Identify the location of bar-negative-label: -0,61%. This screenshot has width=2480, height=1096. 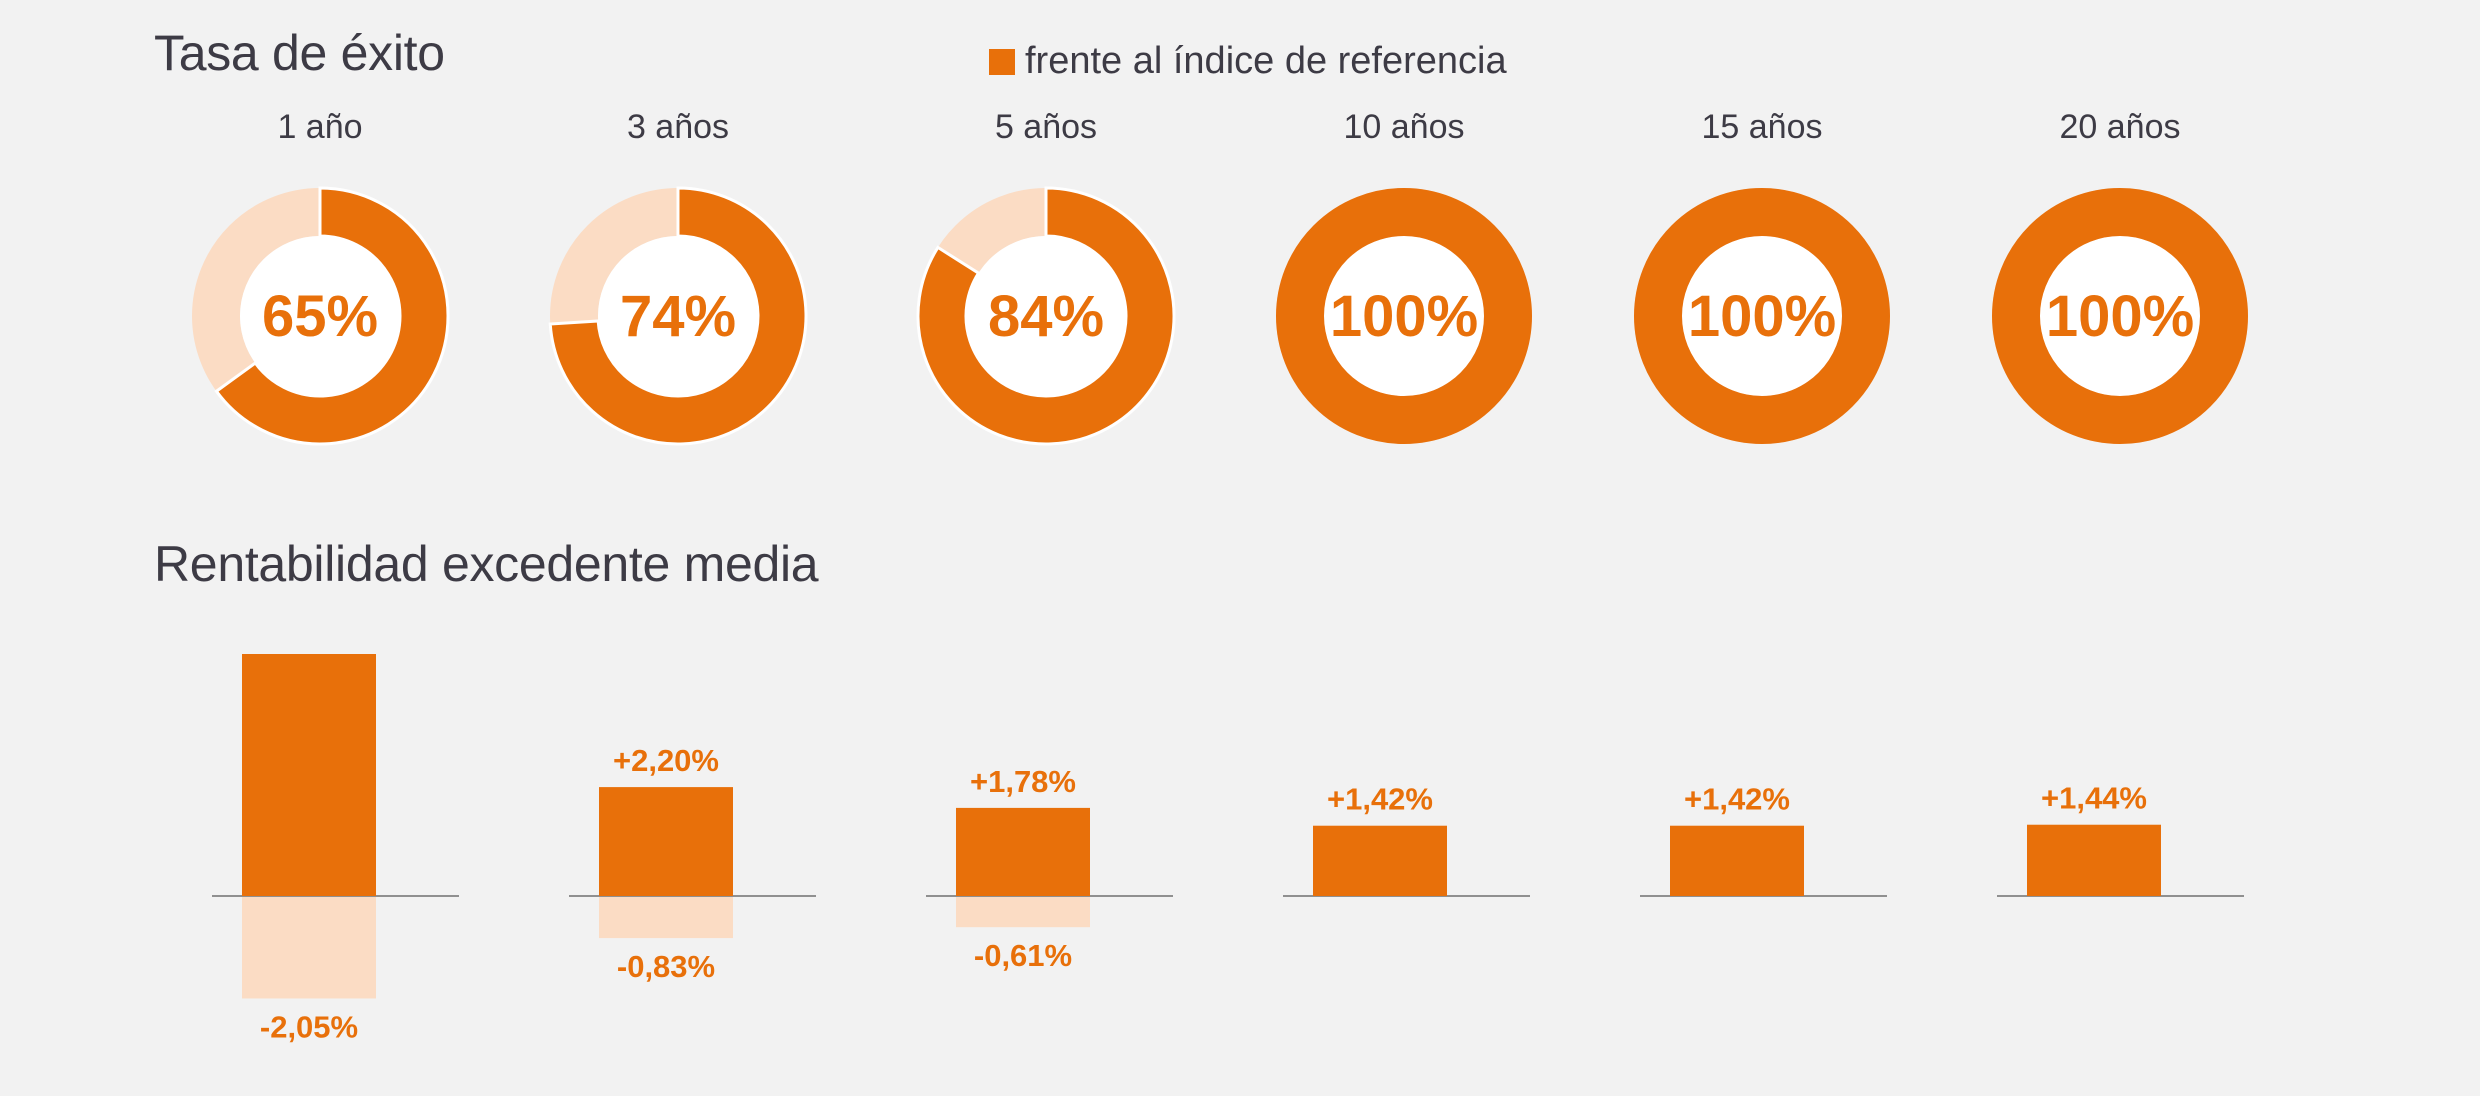
(1023, 955).